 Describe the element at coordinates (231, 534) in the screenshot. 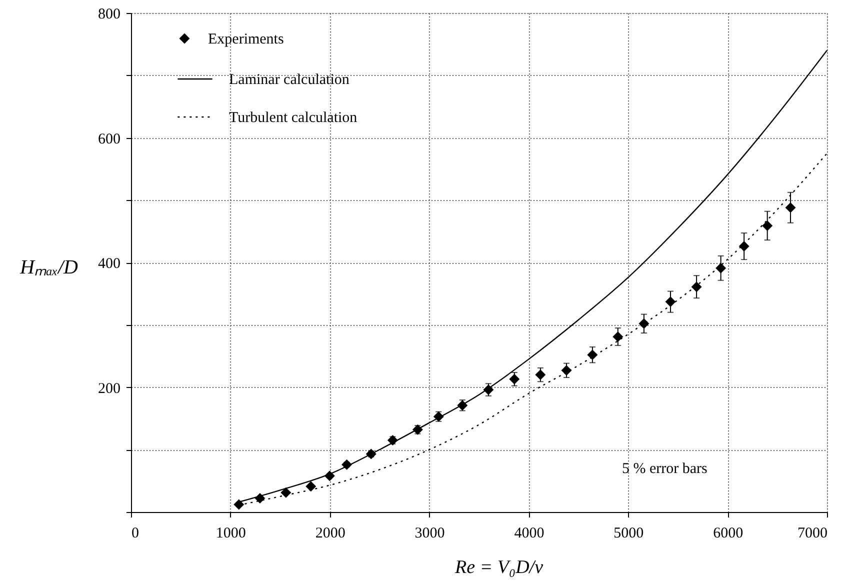

I see `x-tick-label: 1000` at that location.